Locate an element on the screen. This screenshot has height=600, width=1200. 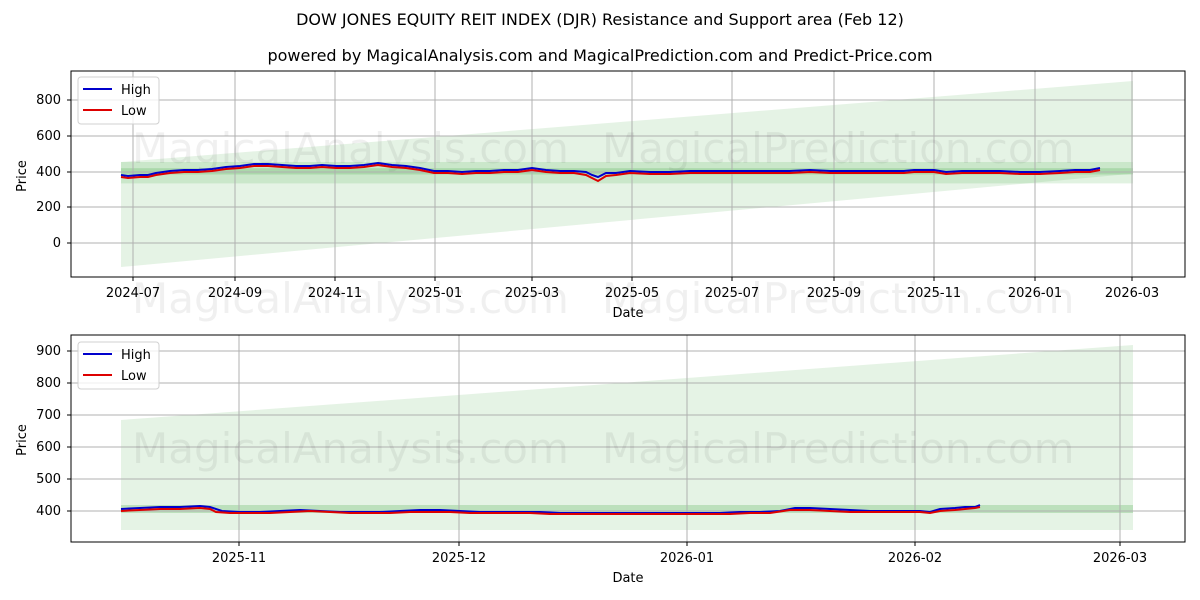
watermark-prediction-2: MagicalPrediction.com is located at coordinates (838, 298).